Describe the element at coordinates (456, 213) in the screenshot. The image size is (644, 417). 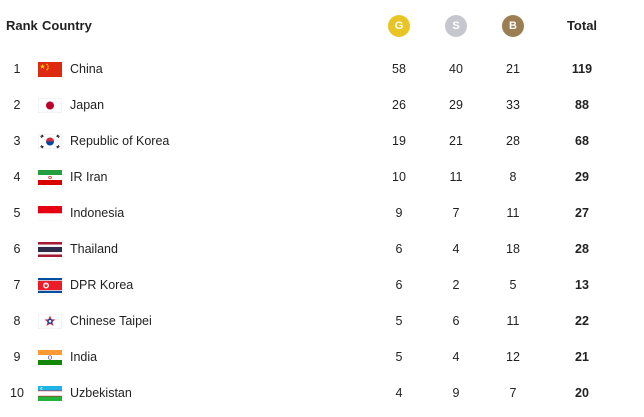
I see `silver-count: 7` at that location.